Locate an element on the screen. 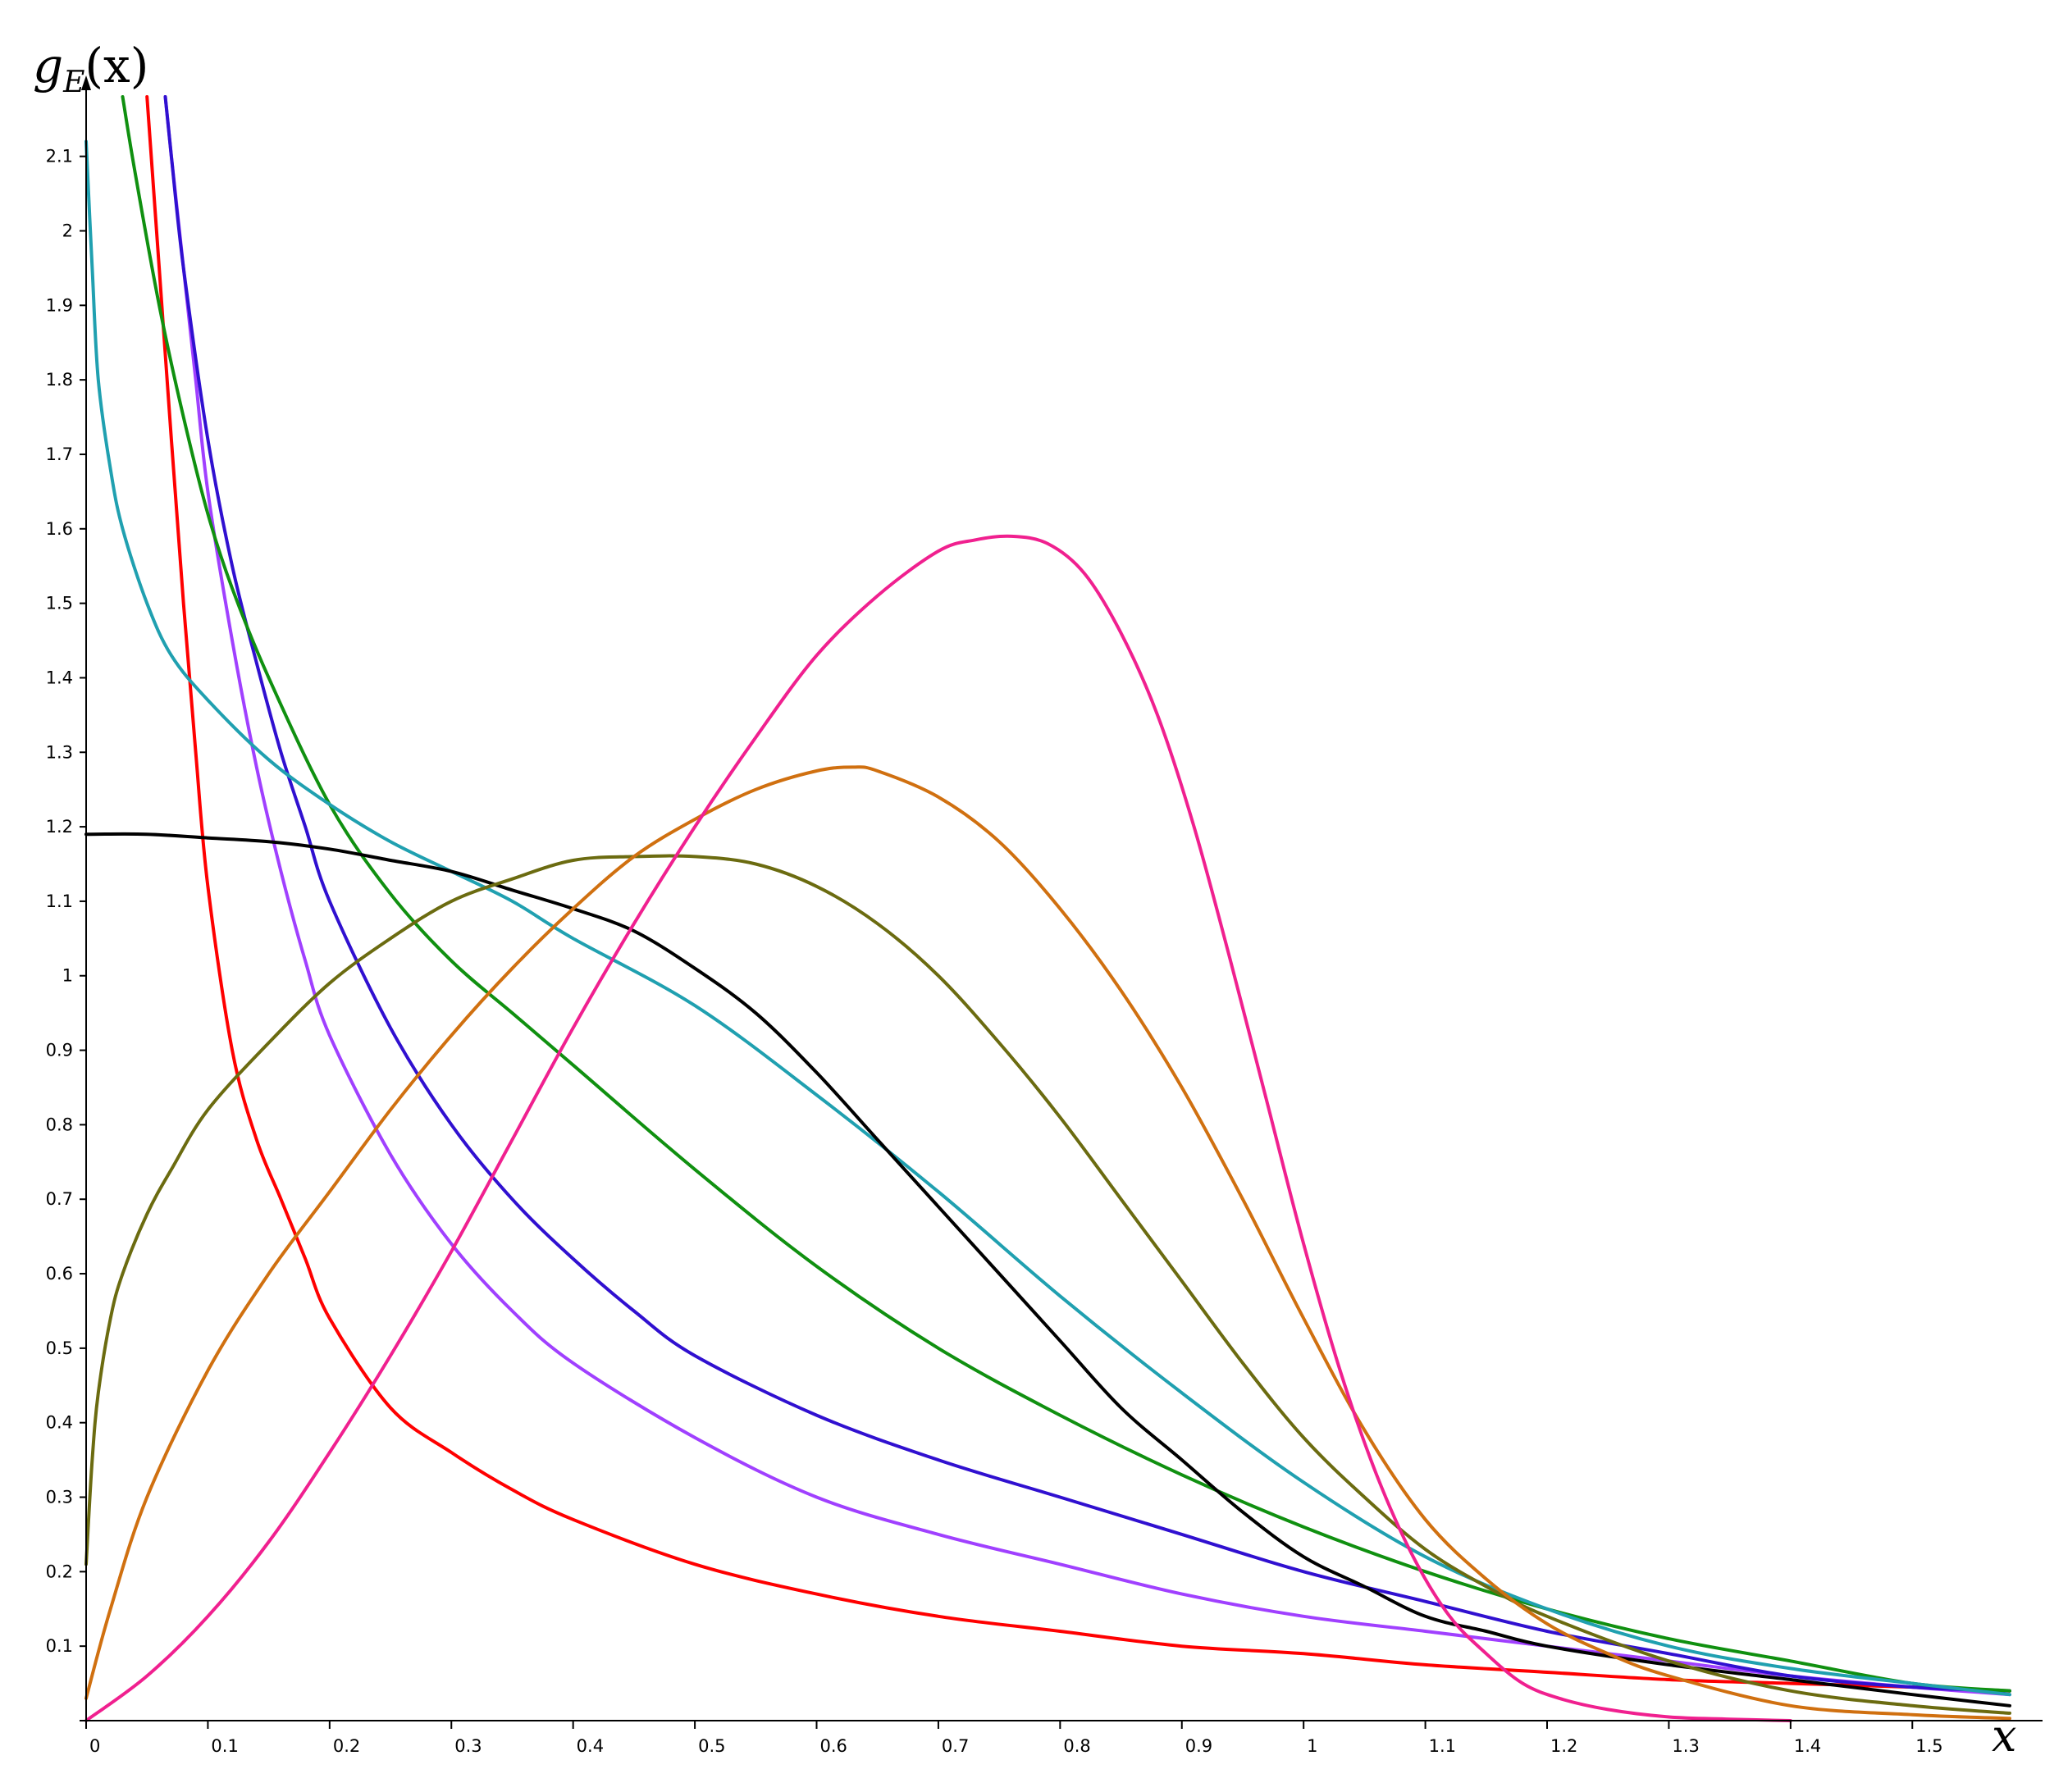 The height and width of the screenshot is (1792, 2045). y-tick-label: 0.3 is located at coordinates (60, 1497).